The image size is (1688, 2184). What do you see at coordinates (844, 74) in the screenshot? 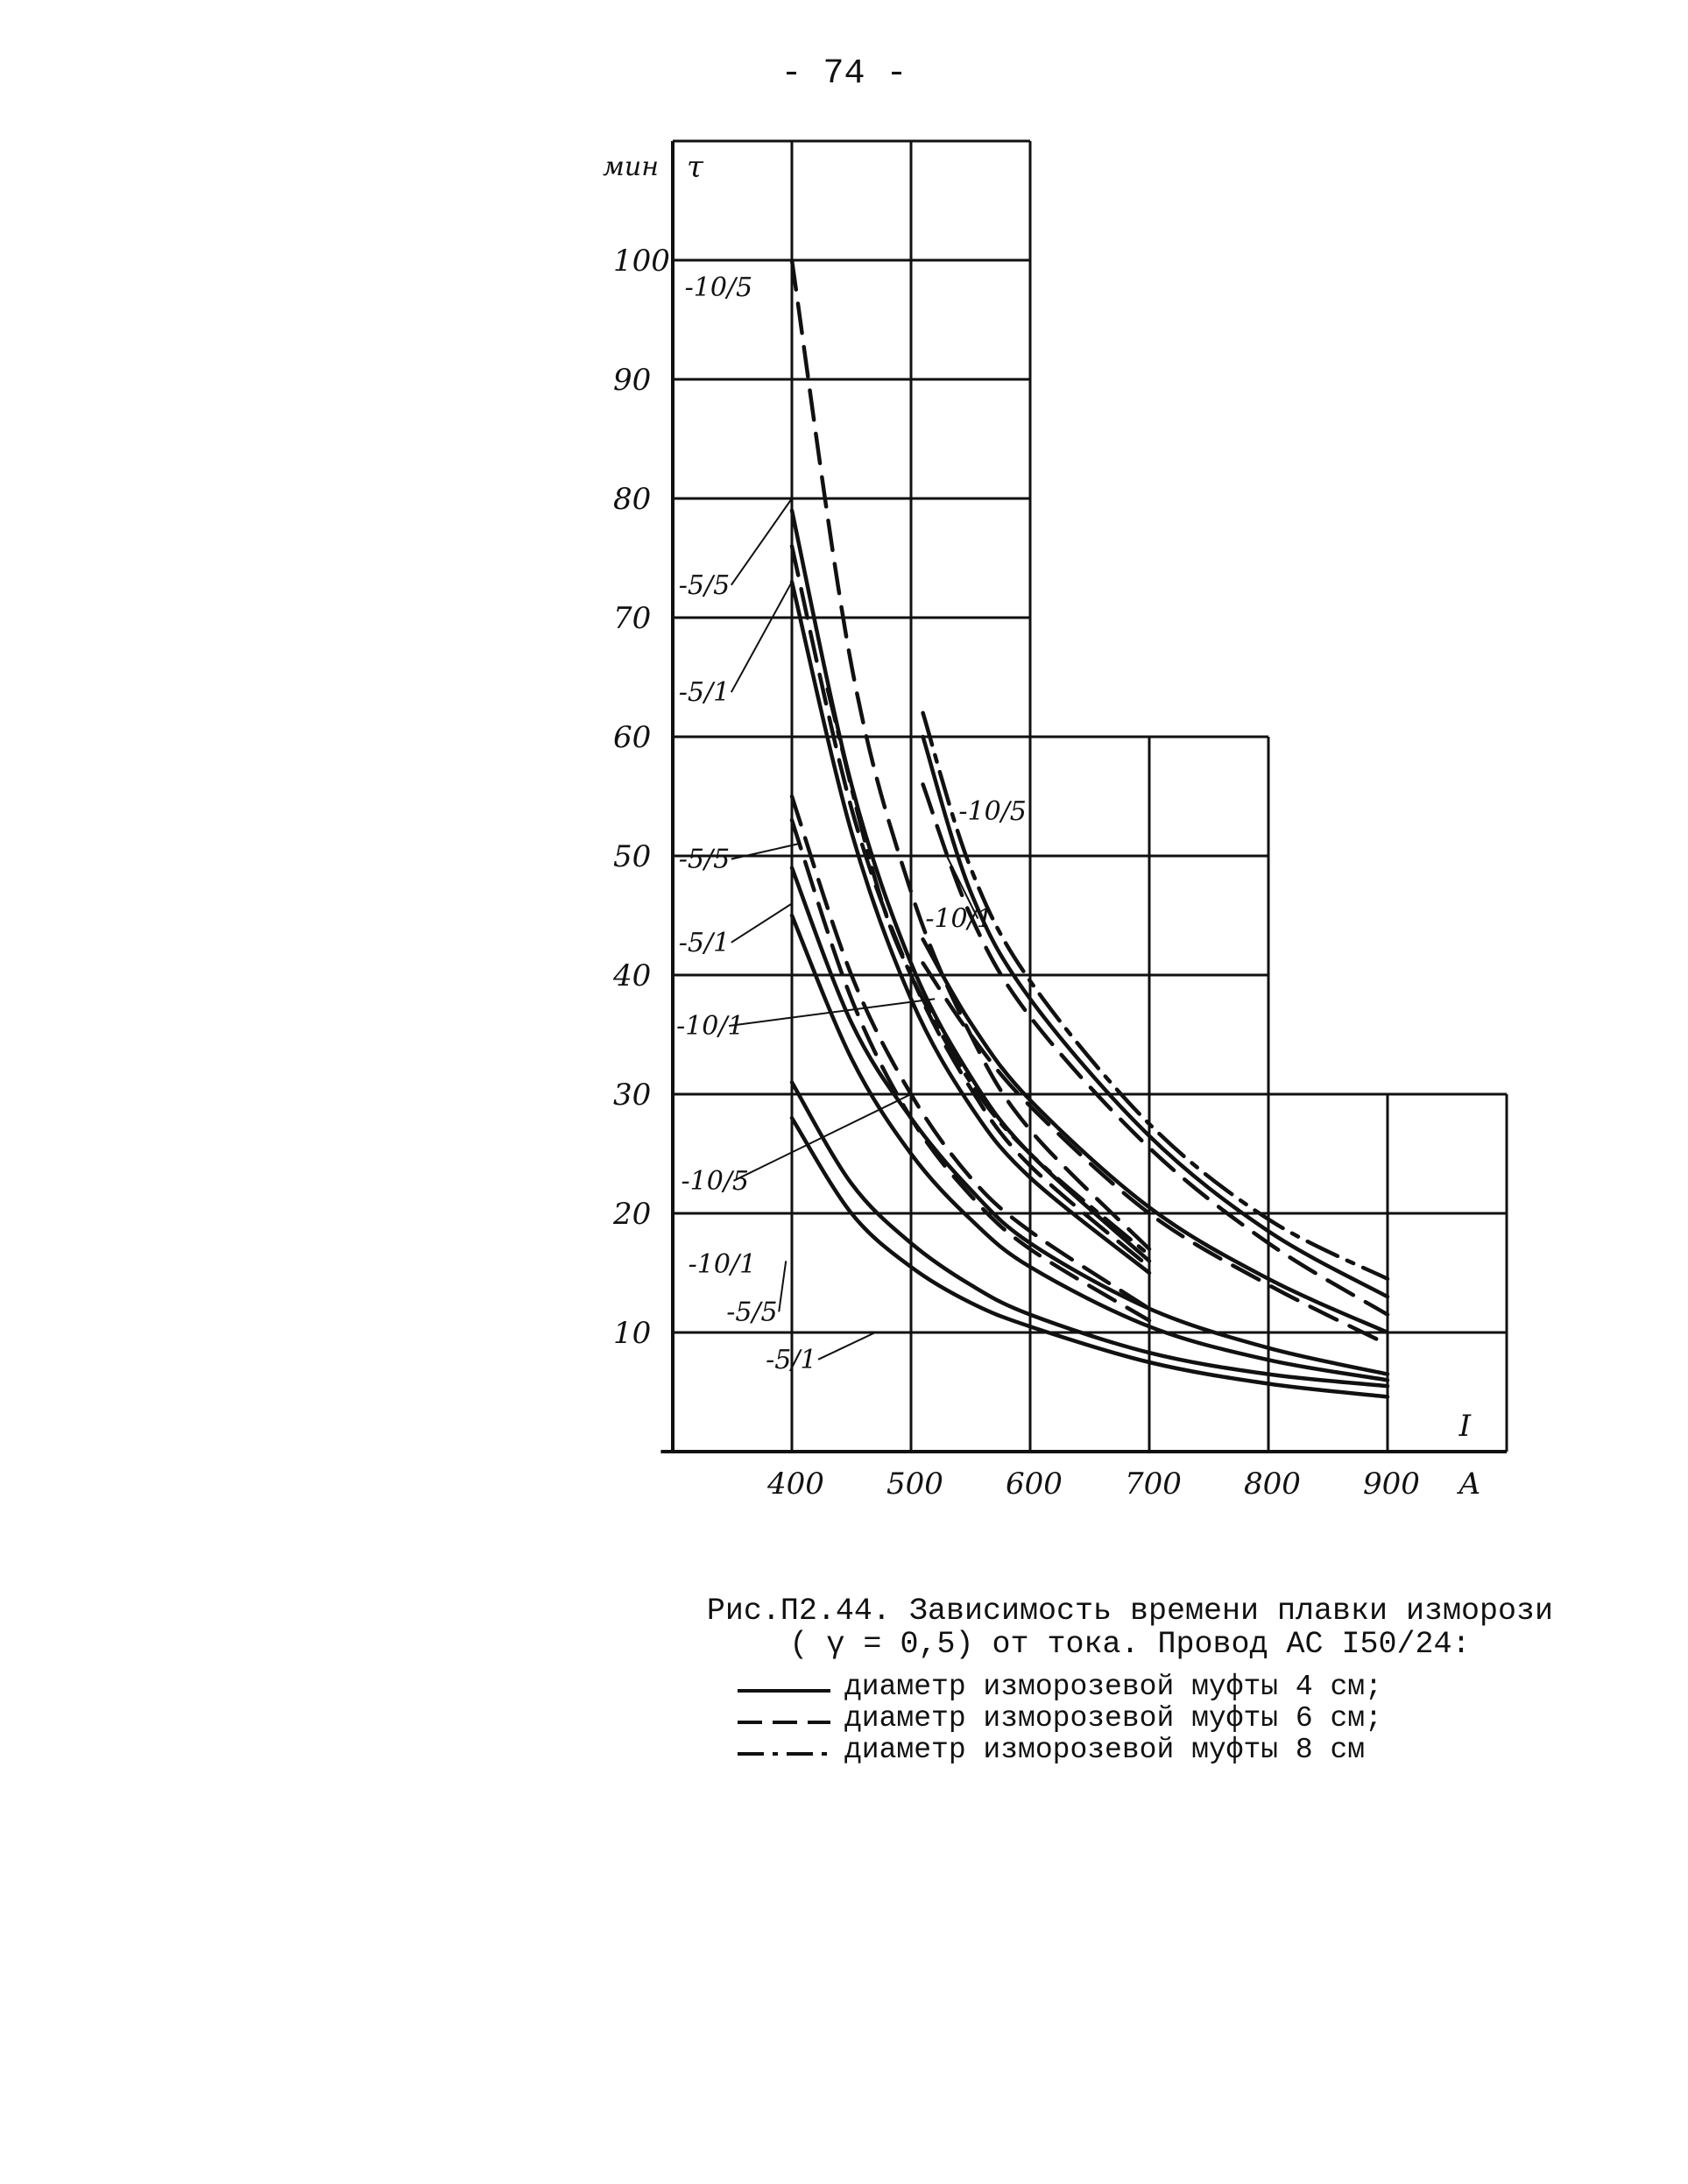
I see `page-number: - 74 -` at bounding box center [844, 74].